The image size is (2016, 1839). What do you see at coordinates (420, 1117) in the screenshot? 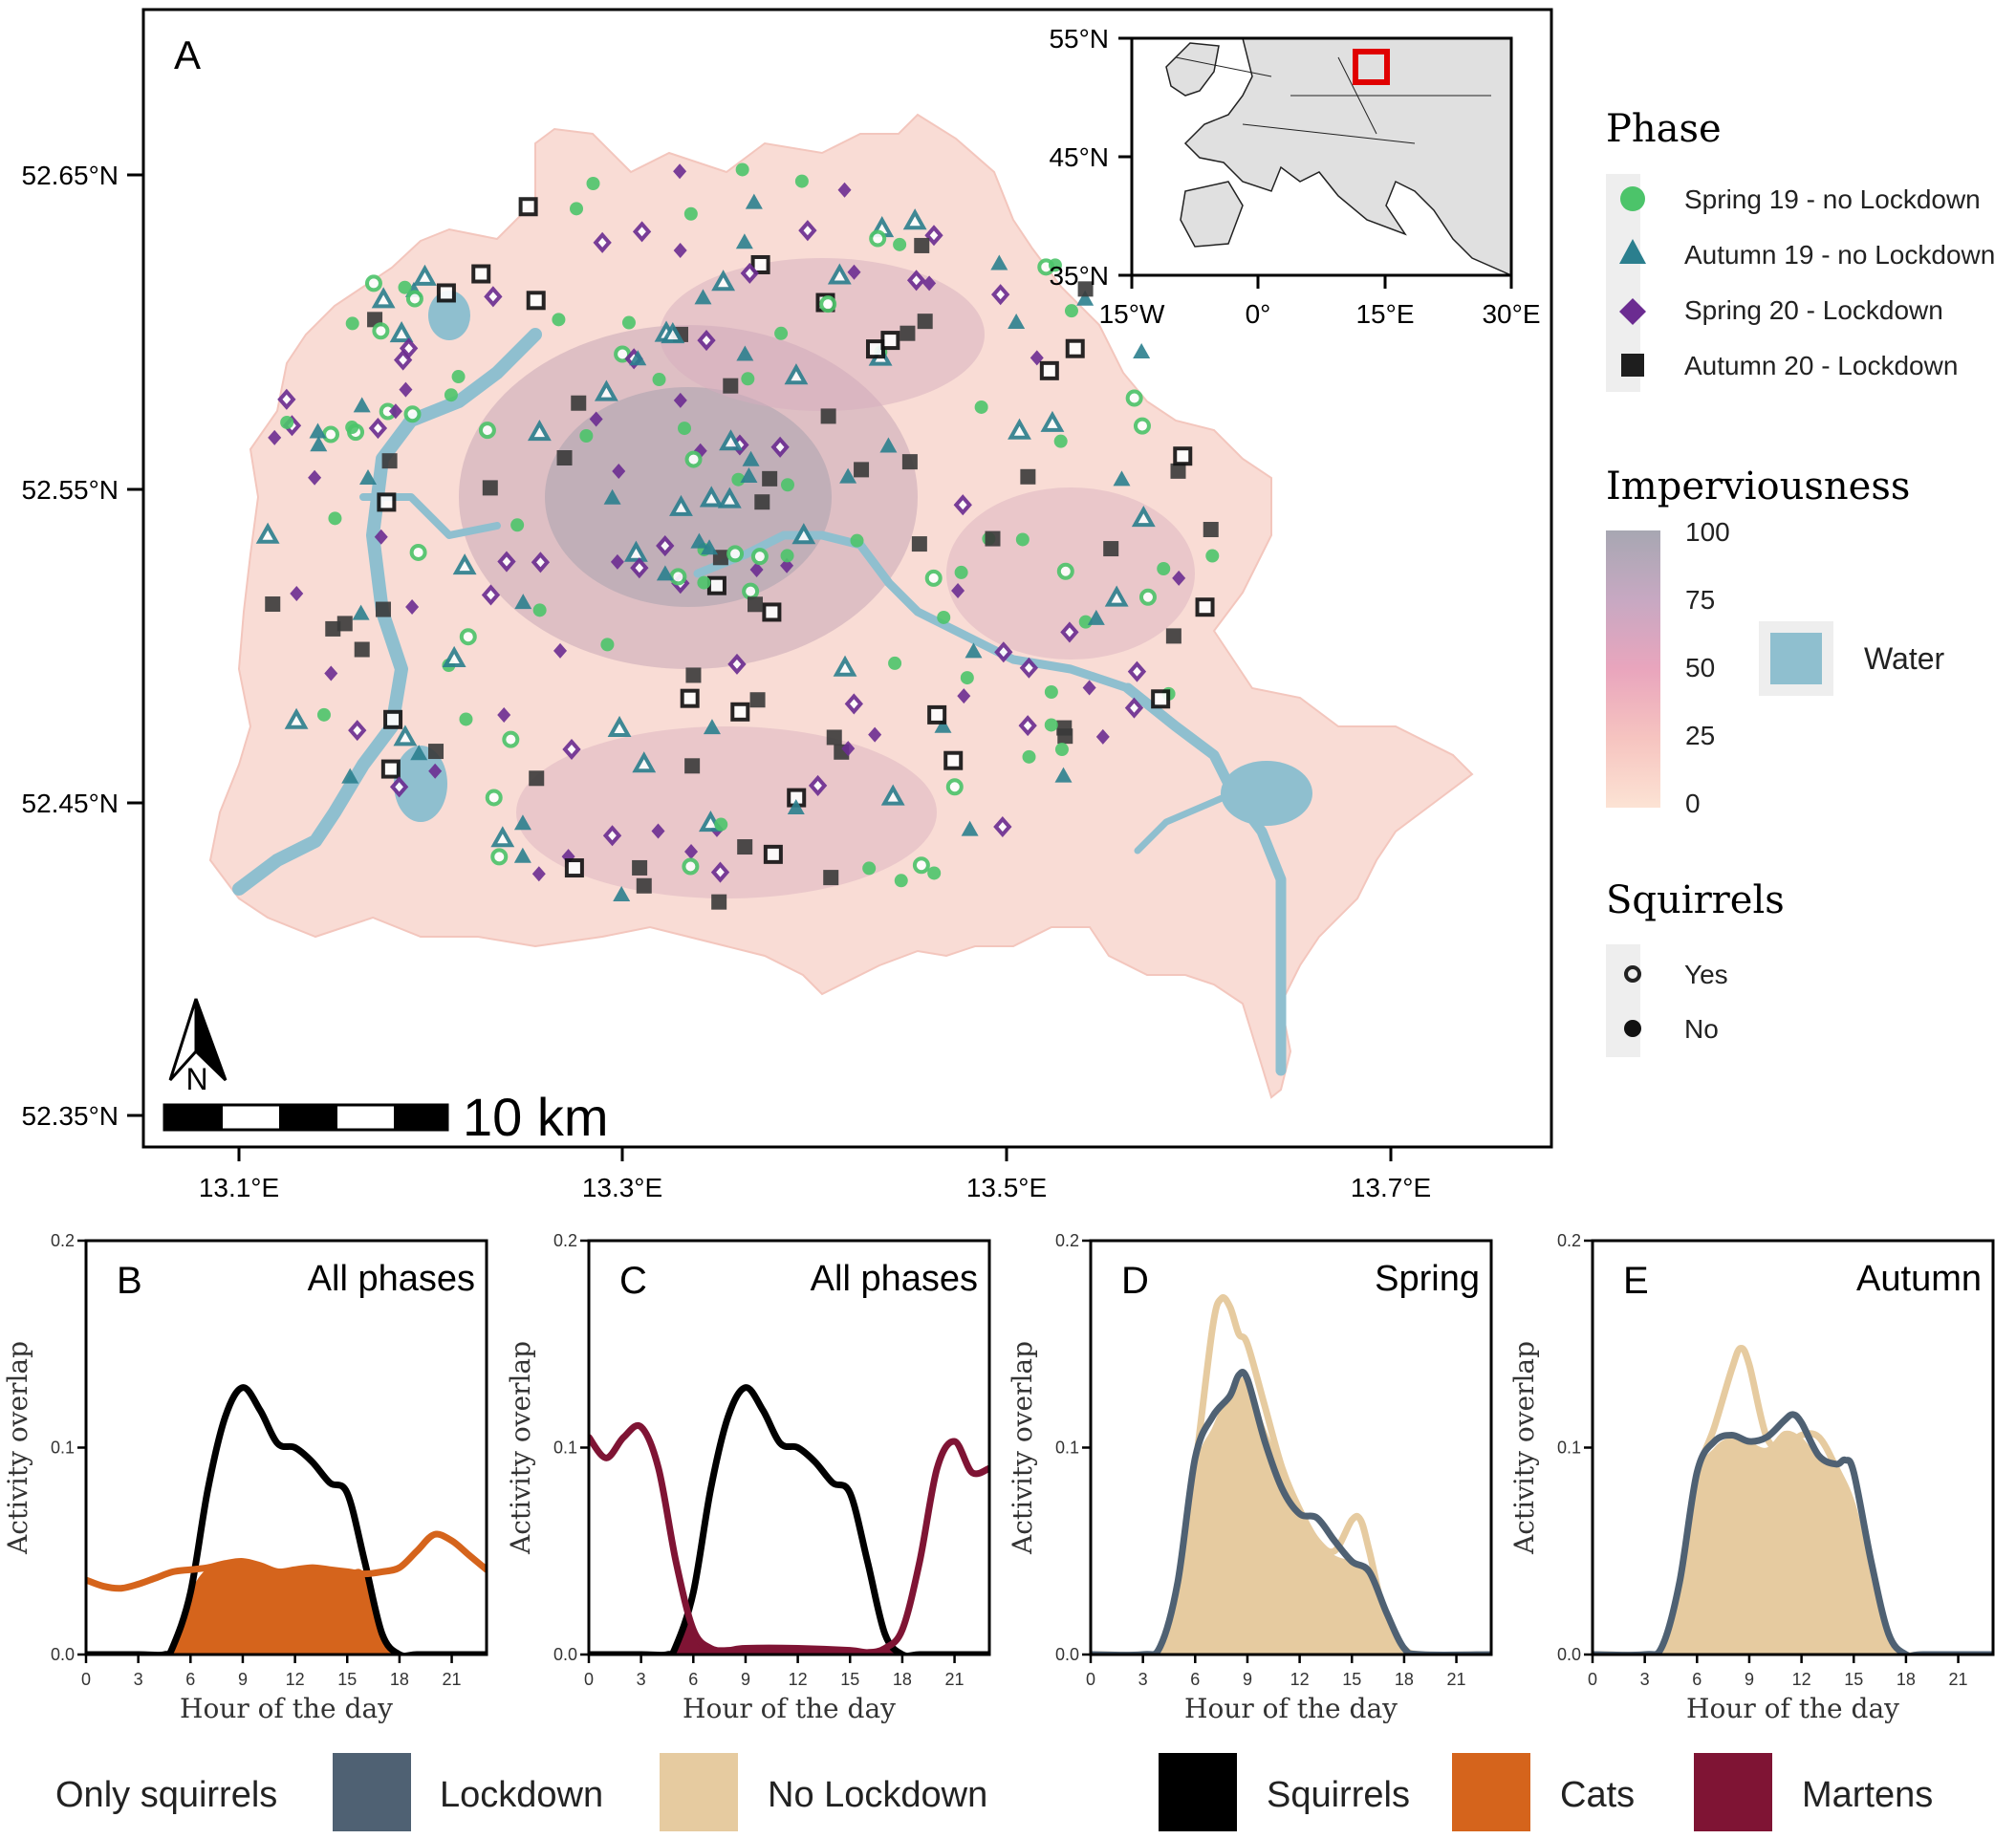
I see `scale-bar-segment` at bounding box center [420, 1117].